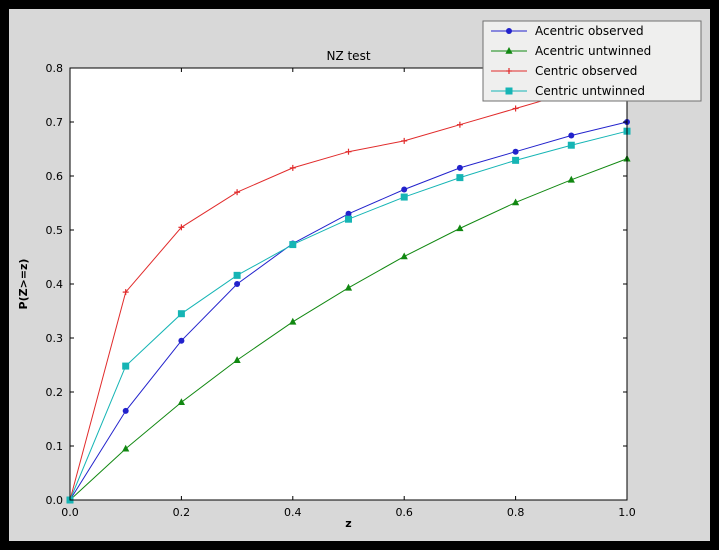 Image resolution: width=719 pixels, height=550 pixels. What do you see at coordinates (55, 446) in the screenshot?
I see `y-tick-label: 0.1` at bounding box center [55, 446].